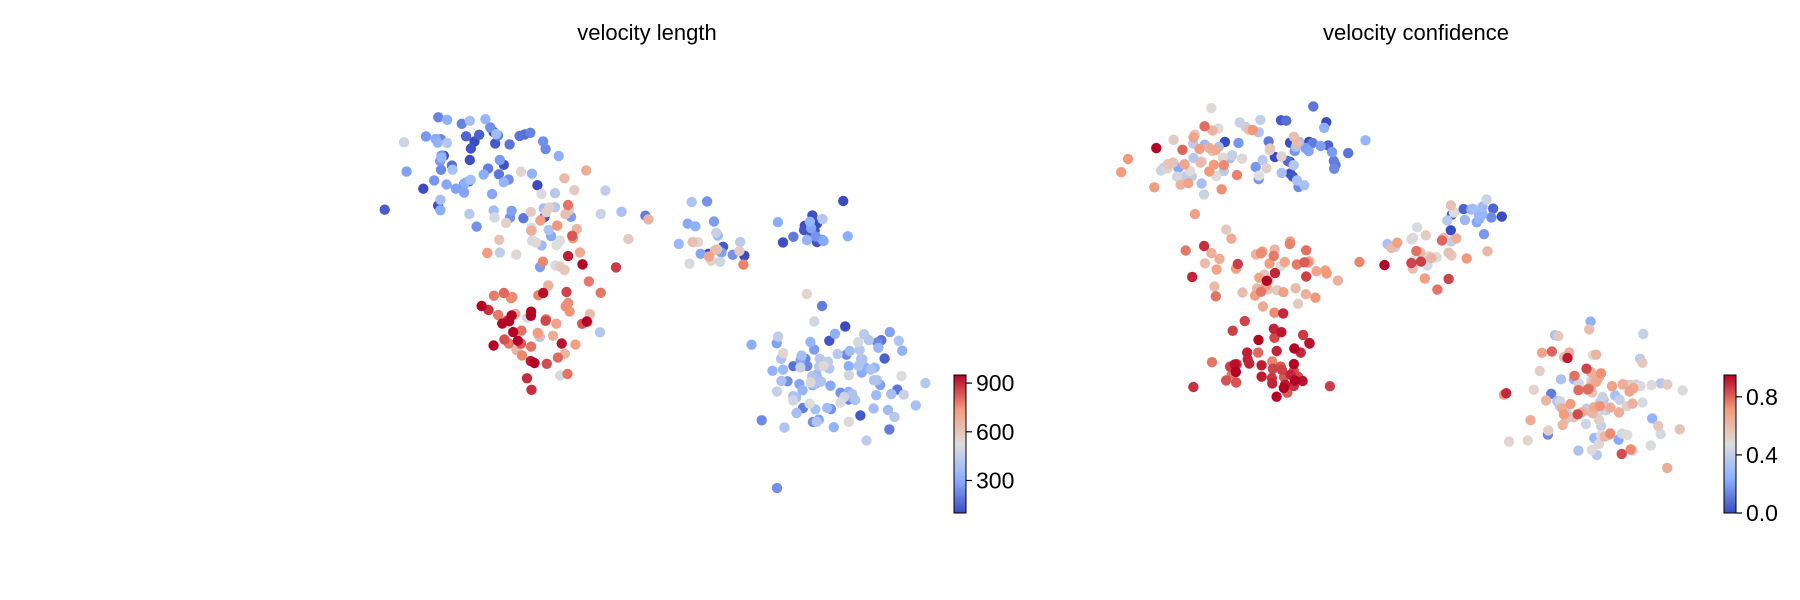 This screenshot has height=600, width=1800. I want to click on colorbar-frame, so click(1730, 444).